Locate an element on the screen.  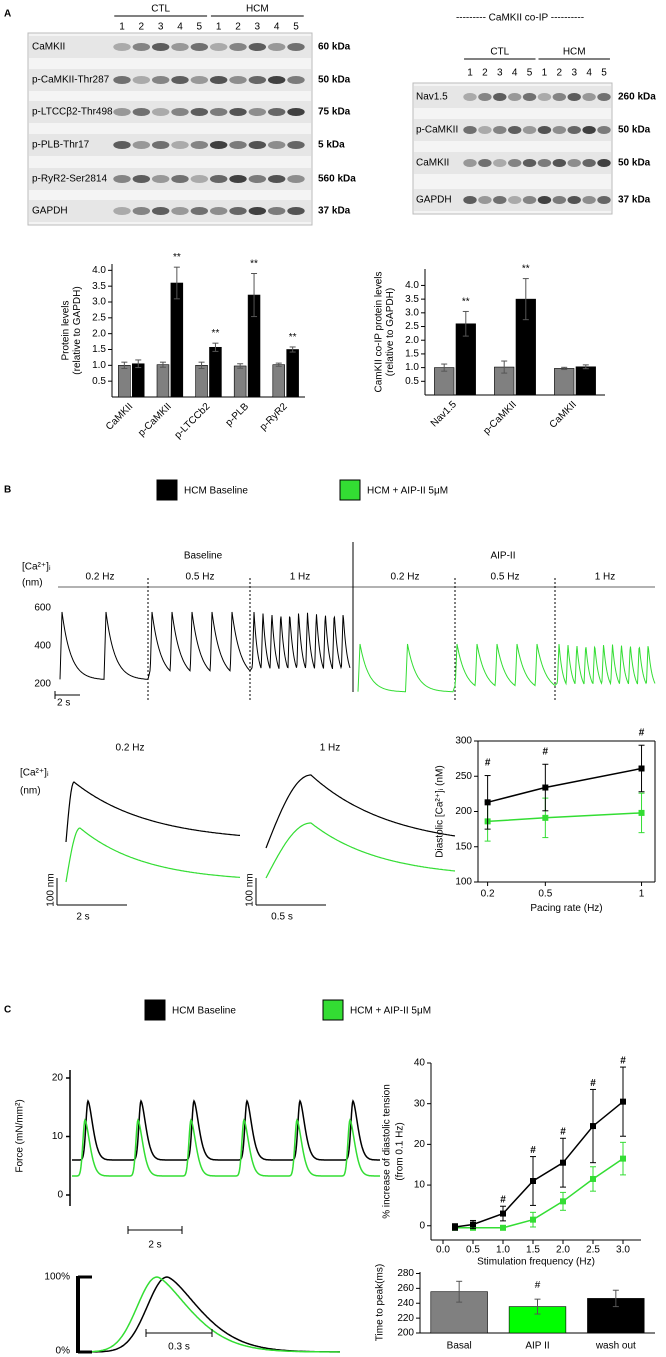
blot-size: 37 kDa is located at coordinates (634, 200).